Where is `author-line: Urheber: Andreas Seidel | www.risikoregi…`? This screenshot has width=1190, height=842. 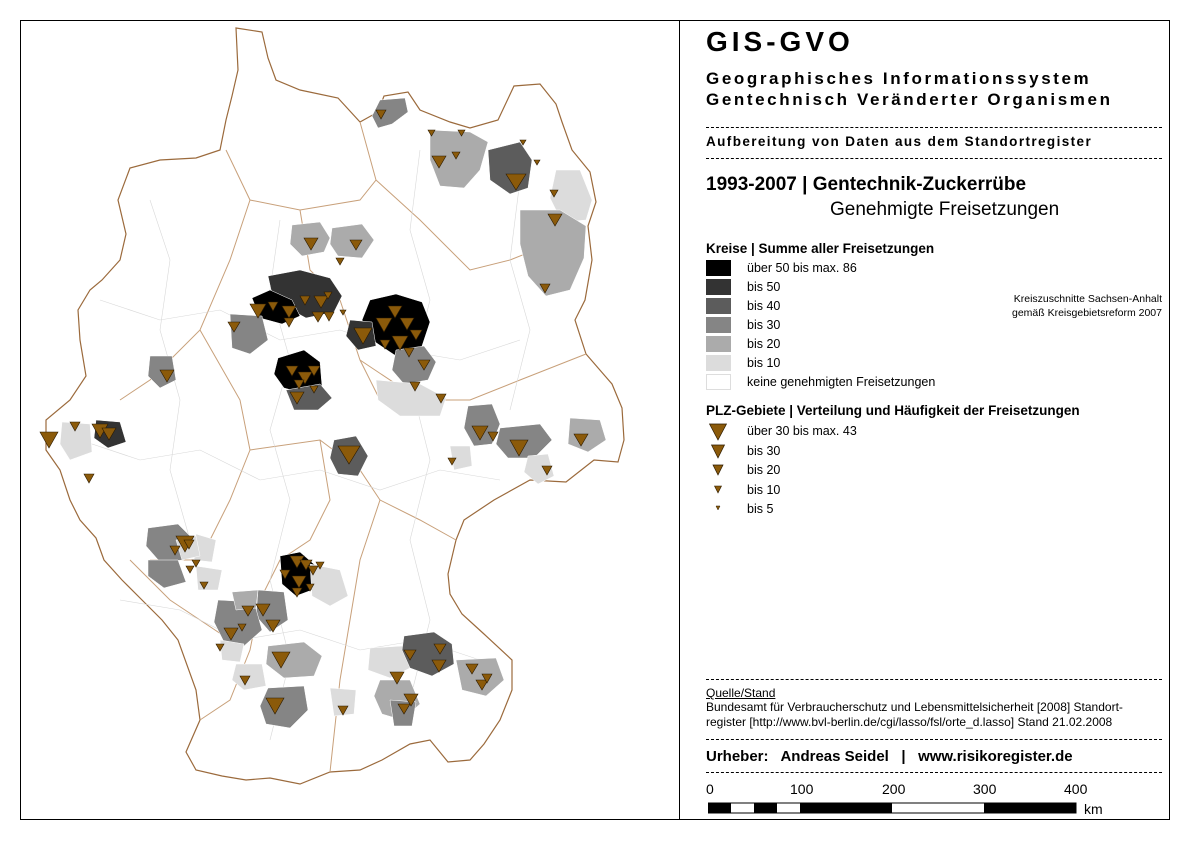
author-line: Urheber: Andreas Seidel | www.risikoregi… is located at coordinates (889, 756).